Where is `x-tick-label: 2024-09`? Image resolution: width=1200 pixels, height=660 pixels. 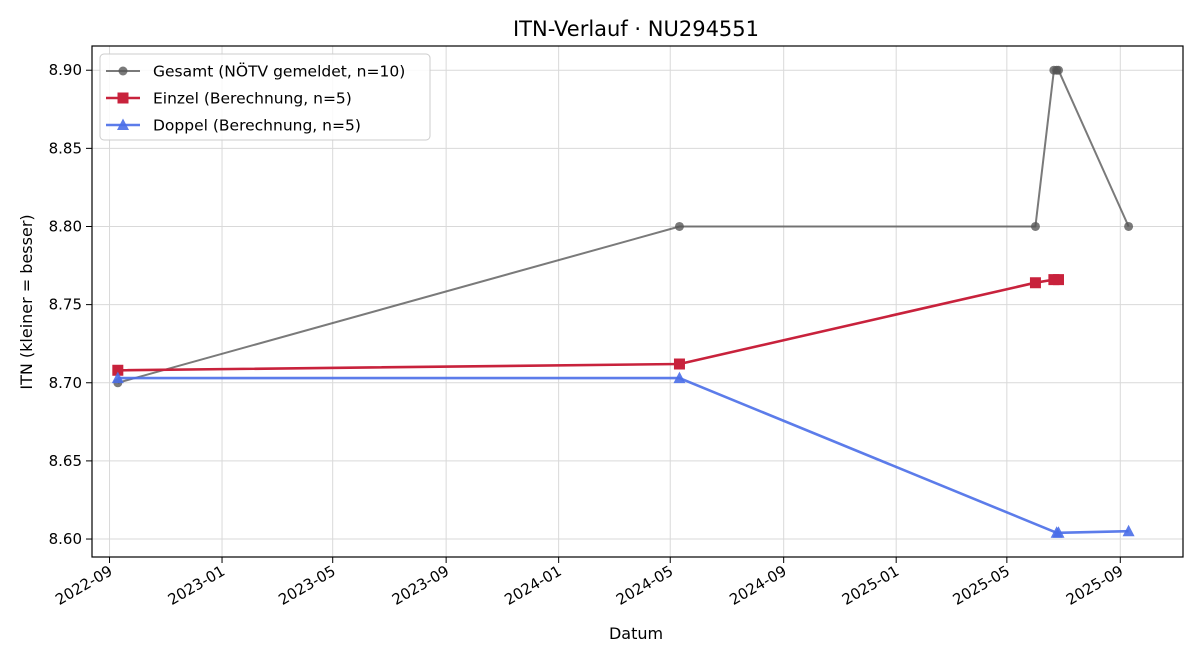
x-tick-label: 2024-09 is located at coordinates (757, 585).